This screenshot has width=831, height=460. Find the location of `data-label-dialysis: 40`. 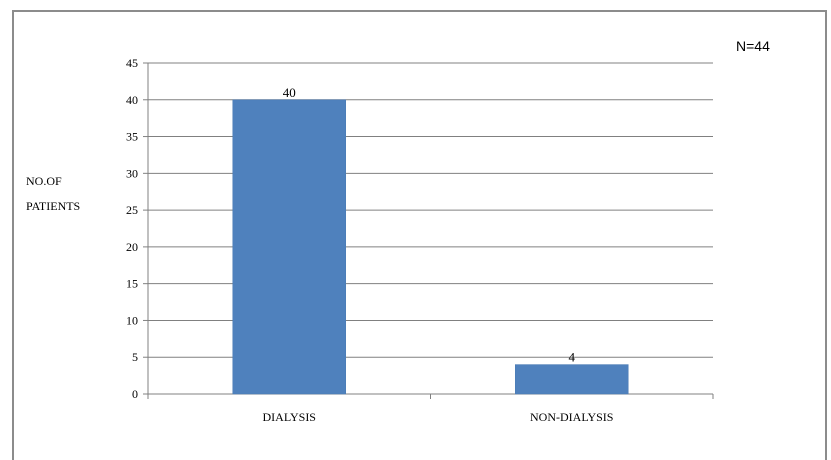

data-label-dialysis: 40 is located at coordinates (289, 92).